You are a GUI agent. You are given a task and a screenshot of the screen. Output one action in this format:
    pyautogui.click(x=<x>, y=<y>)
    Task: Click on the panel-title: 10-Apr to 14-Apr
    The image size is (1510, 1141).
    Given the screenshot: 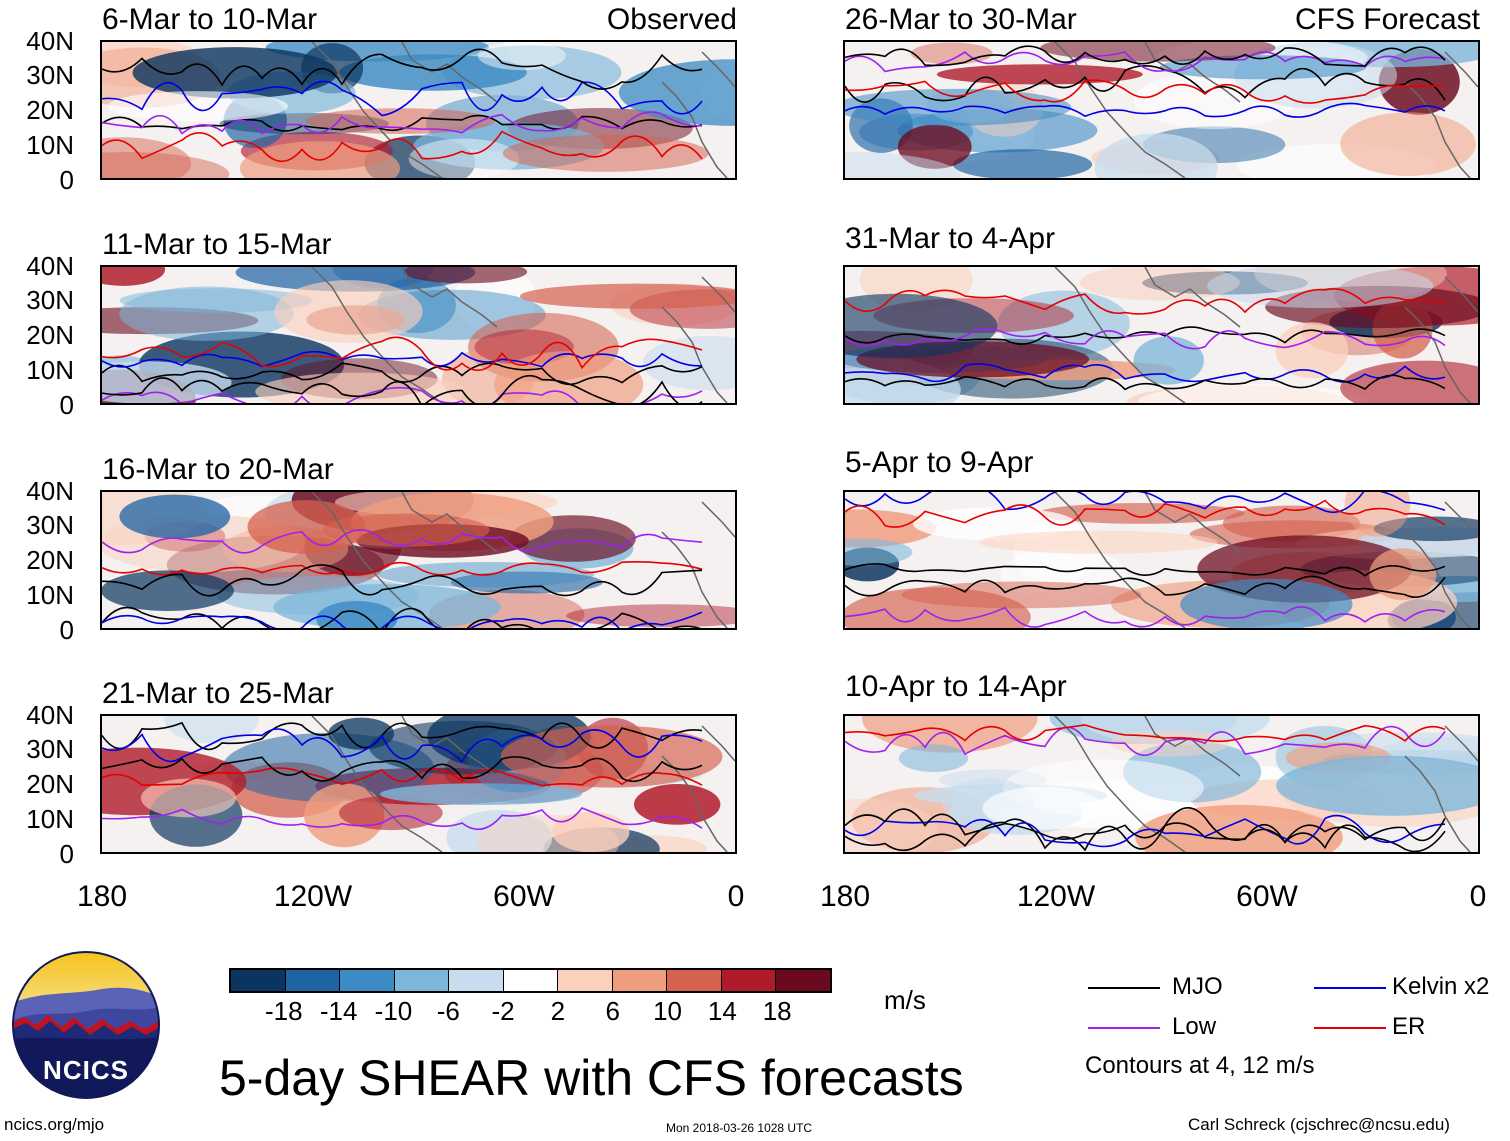 What is the action you would take?
    pyautogui.click(x=956, y=686)
    